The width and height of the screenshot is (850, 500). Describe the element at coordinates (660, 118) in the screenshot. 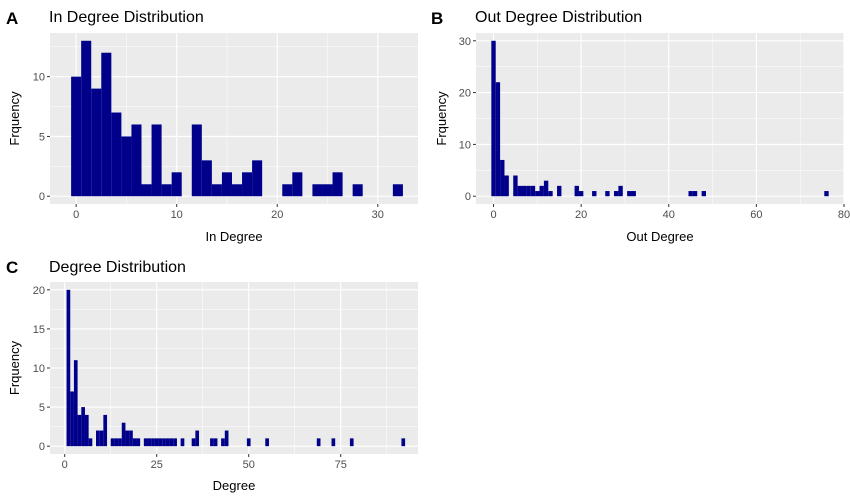

I see `panel-b-bars` at that location.